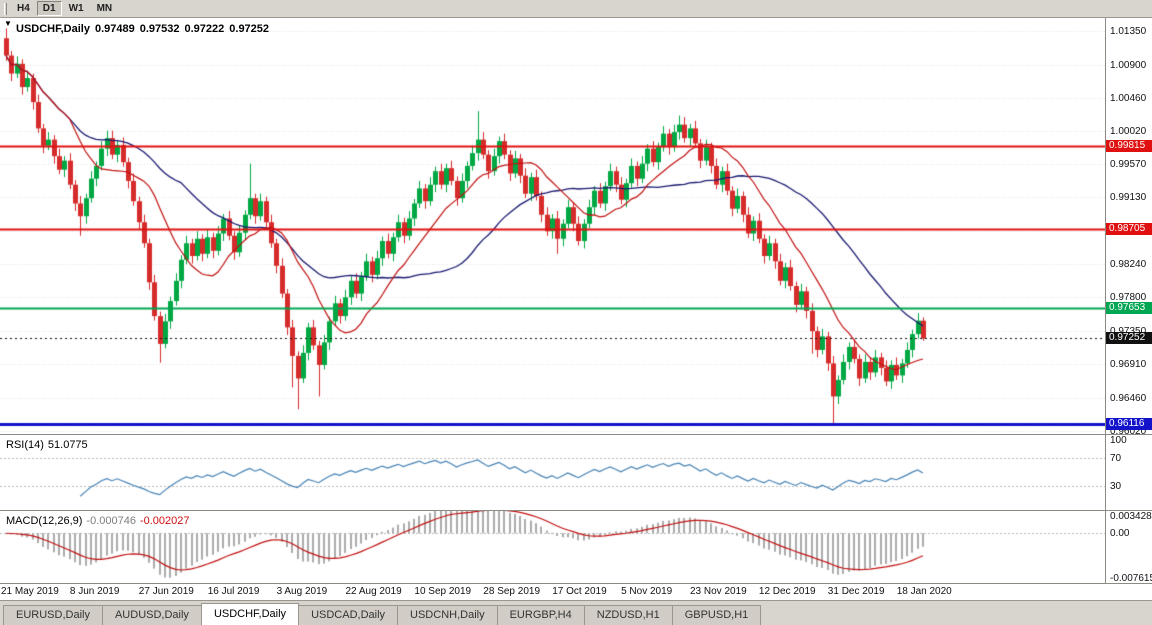 The width and height of the screenshot is (1152, 625). What do you see at coordinates (53, 615) in the screenshot?
I see `chart-tab-eurusd-daily: EURUSD,Daily` at bounding box center [53, 615].